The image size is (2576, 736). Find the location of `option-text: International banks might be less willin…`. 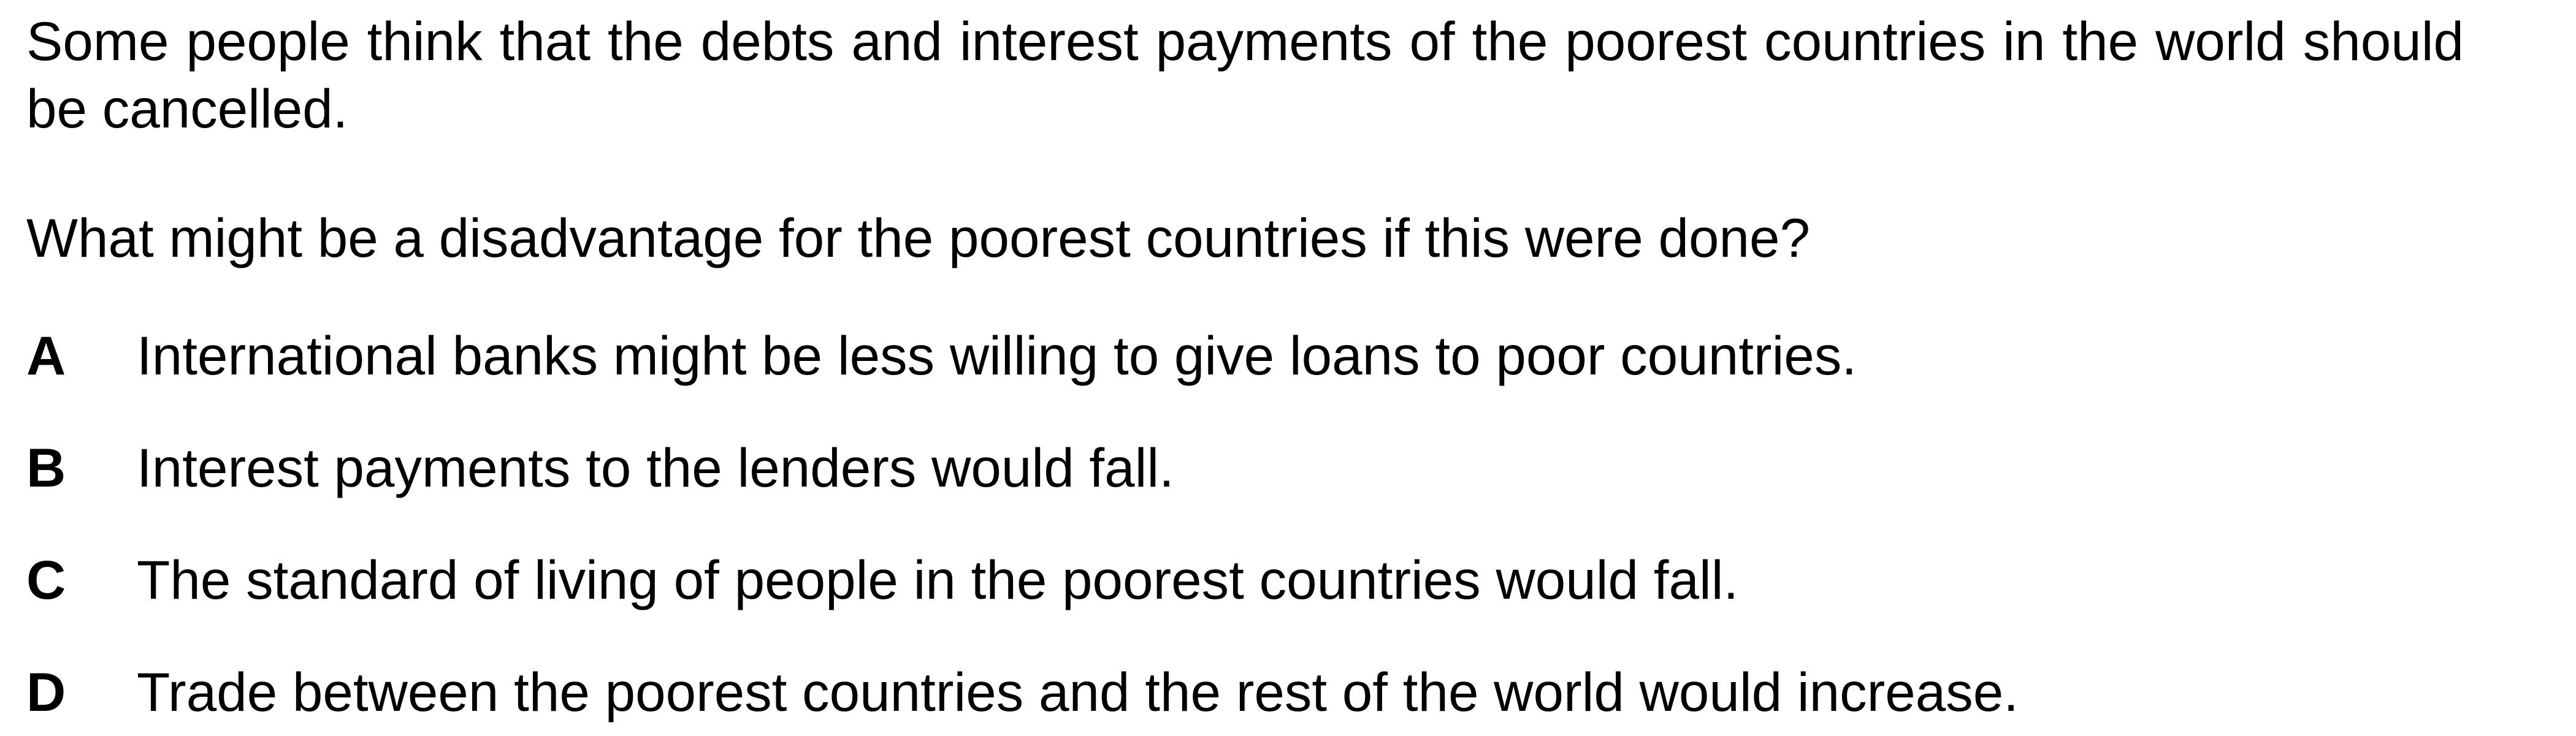

option-text: International banks might be less willin… is located at coordinates (997, 355).